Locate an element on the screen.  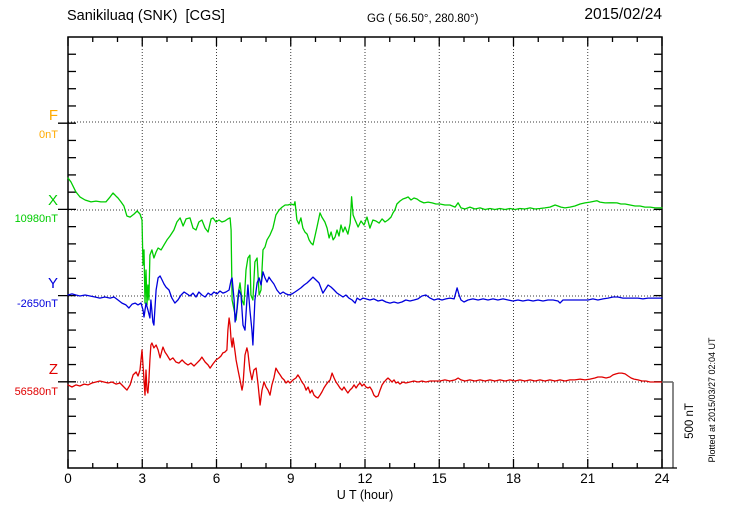
x-tick-label: 15 is located at coordinates (439, 478).